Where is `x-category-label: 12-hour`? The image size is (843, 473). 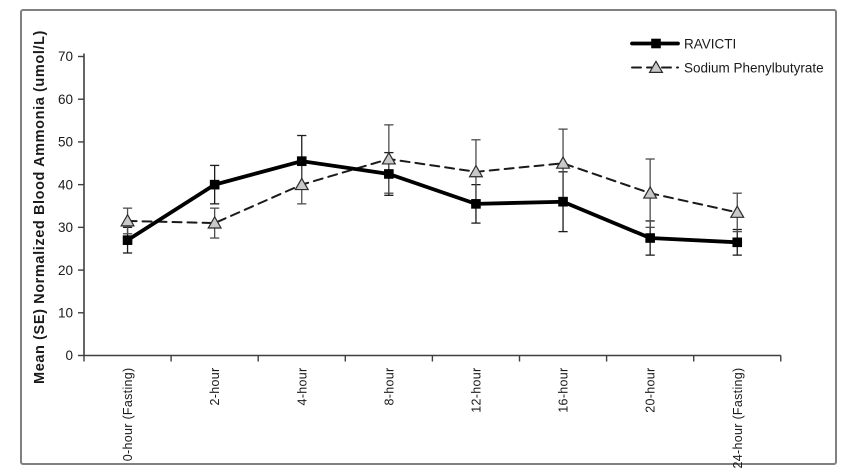 x-category-label: 12-hour is located at coordinates (476, 390).